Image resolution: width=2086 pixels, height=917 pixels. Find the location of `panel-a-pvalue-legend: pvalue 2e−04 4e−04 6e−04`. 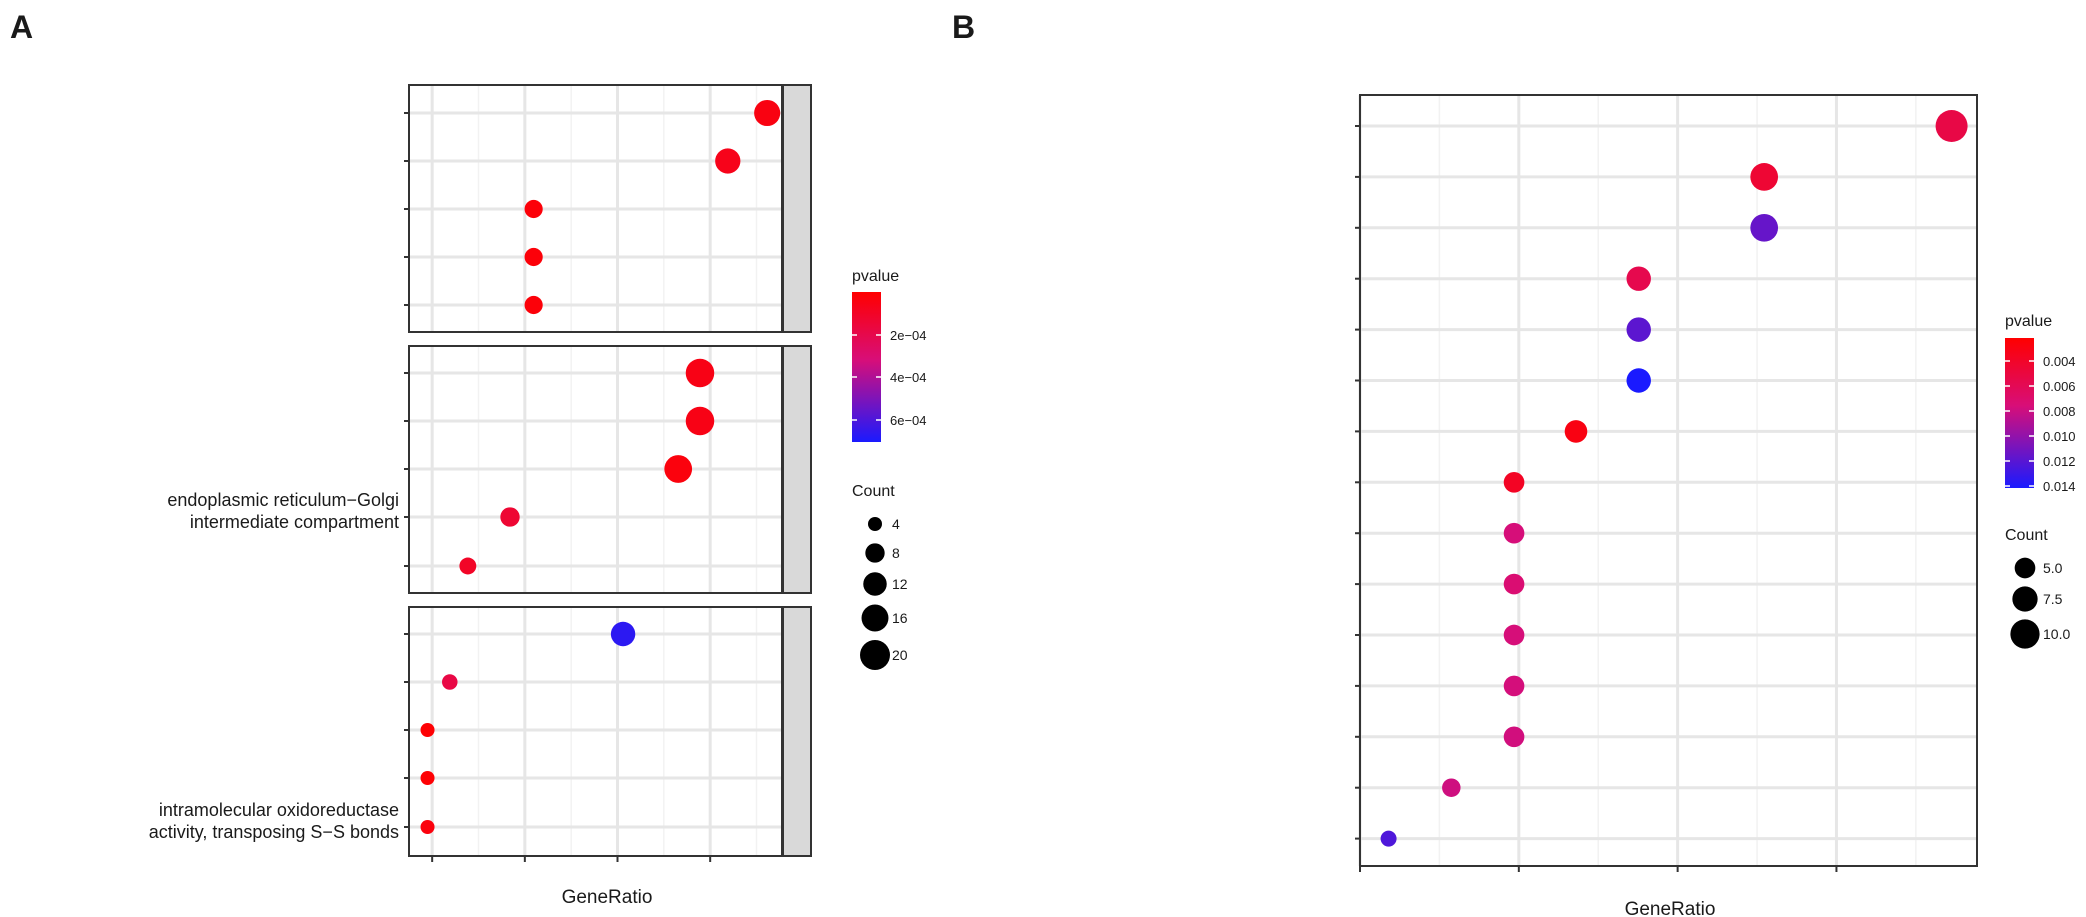

panel-a-pvalue-legend: pvalue 2e−04 4e−04 6e−04 is located at coordinates (889, 348).